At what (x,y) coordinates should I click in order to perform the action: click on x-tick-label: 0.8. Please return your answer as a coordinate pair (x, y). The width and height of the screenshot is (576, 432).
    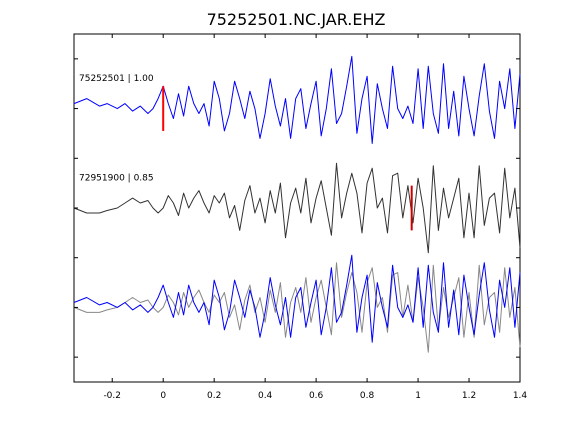
    Looking at the image, I should click on (367, 396).